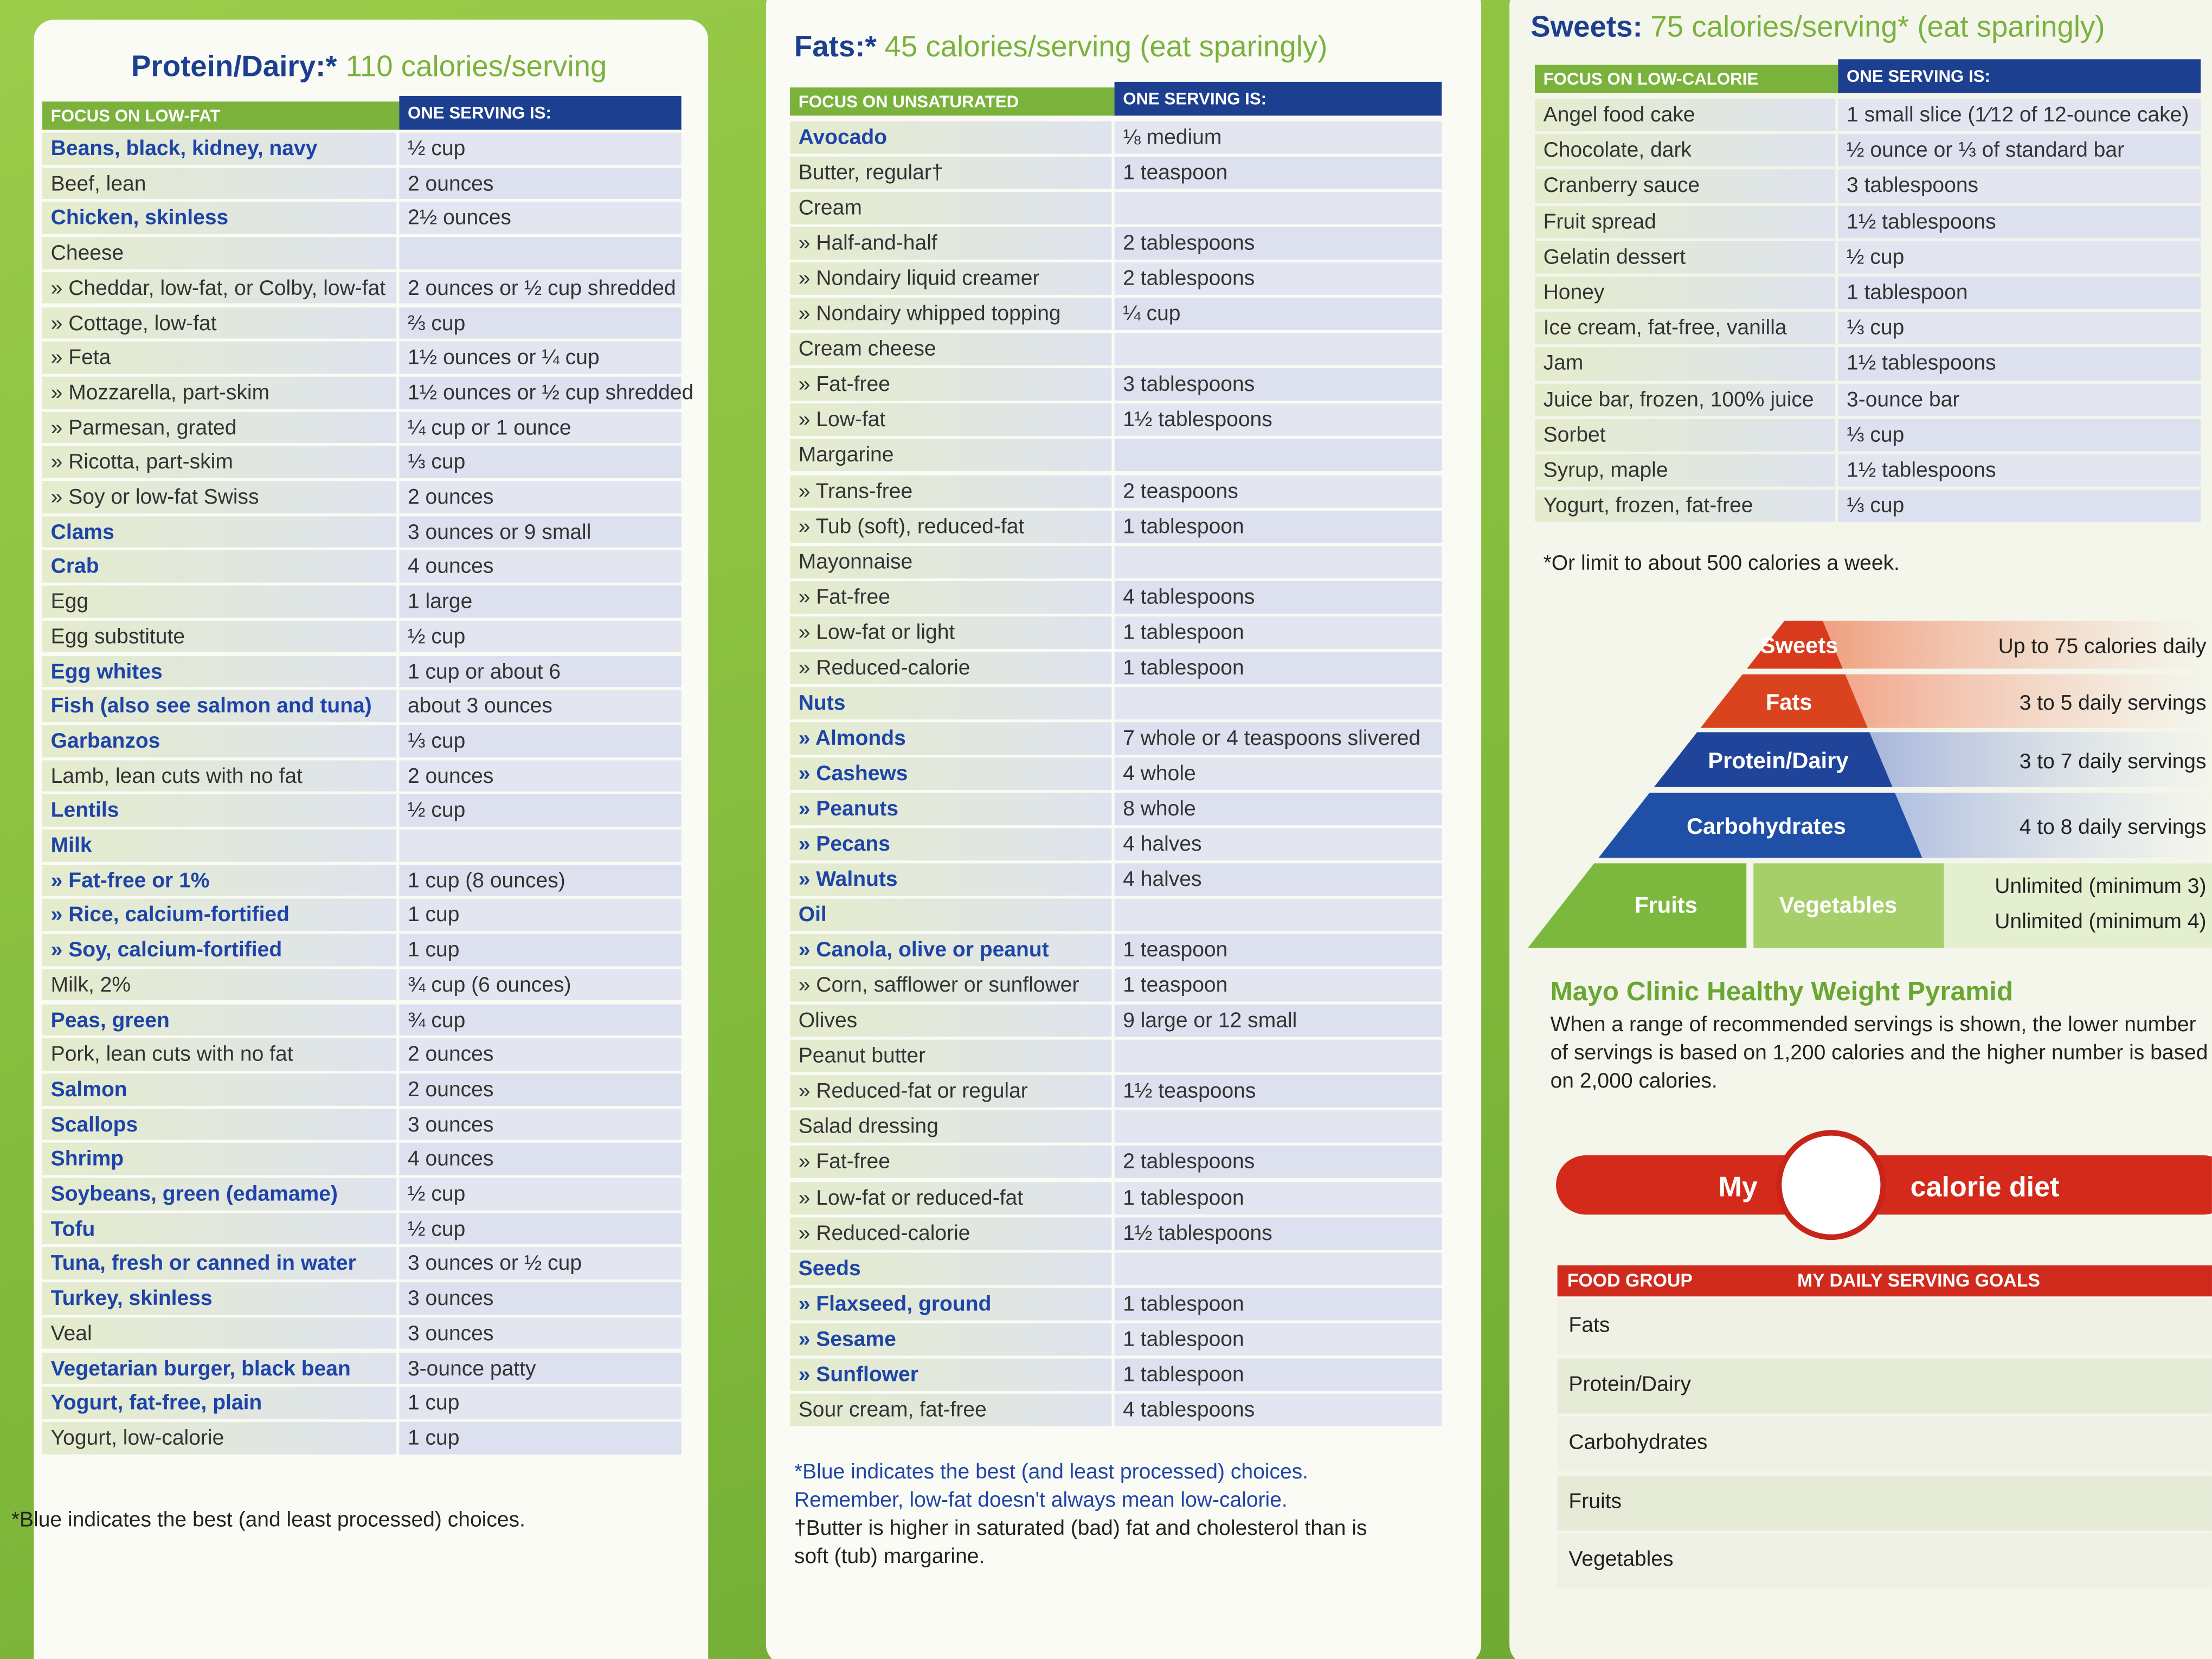 Image resolution: width=2212 pixels, height=1659 pixels. I want to click on goals-header, so click(1884, 1281).